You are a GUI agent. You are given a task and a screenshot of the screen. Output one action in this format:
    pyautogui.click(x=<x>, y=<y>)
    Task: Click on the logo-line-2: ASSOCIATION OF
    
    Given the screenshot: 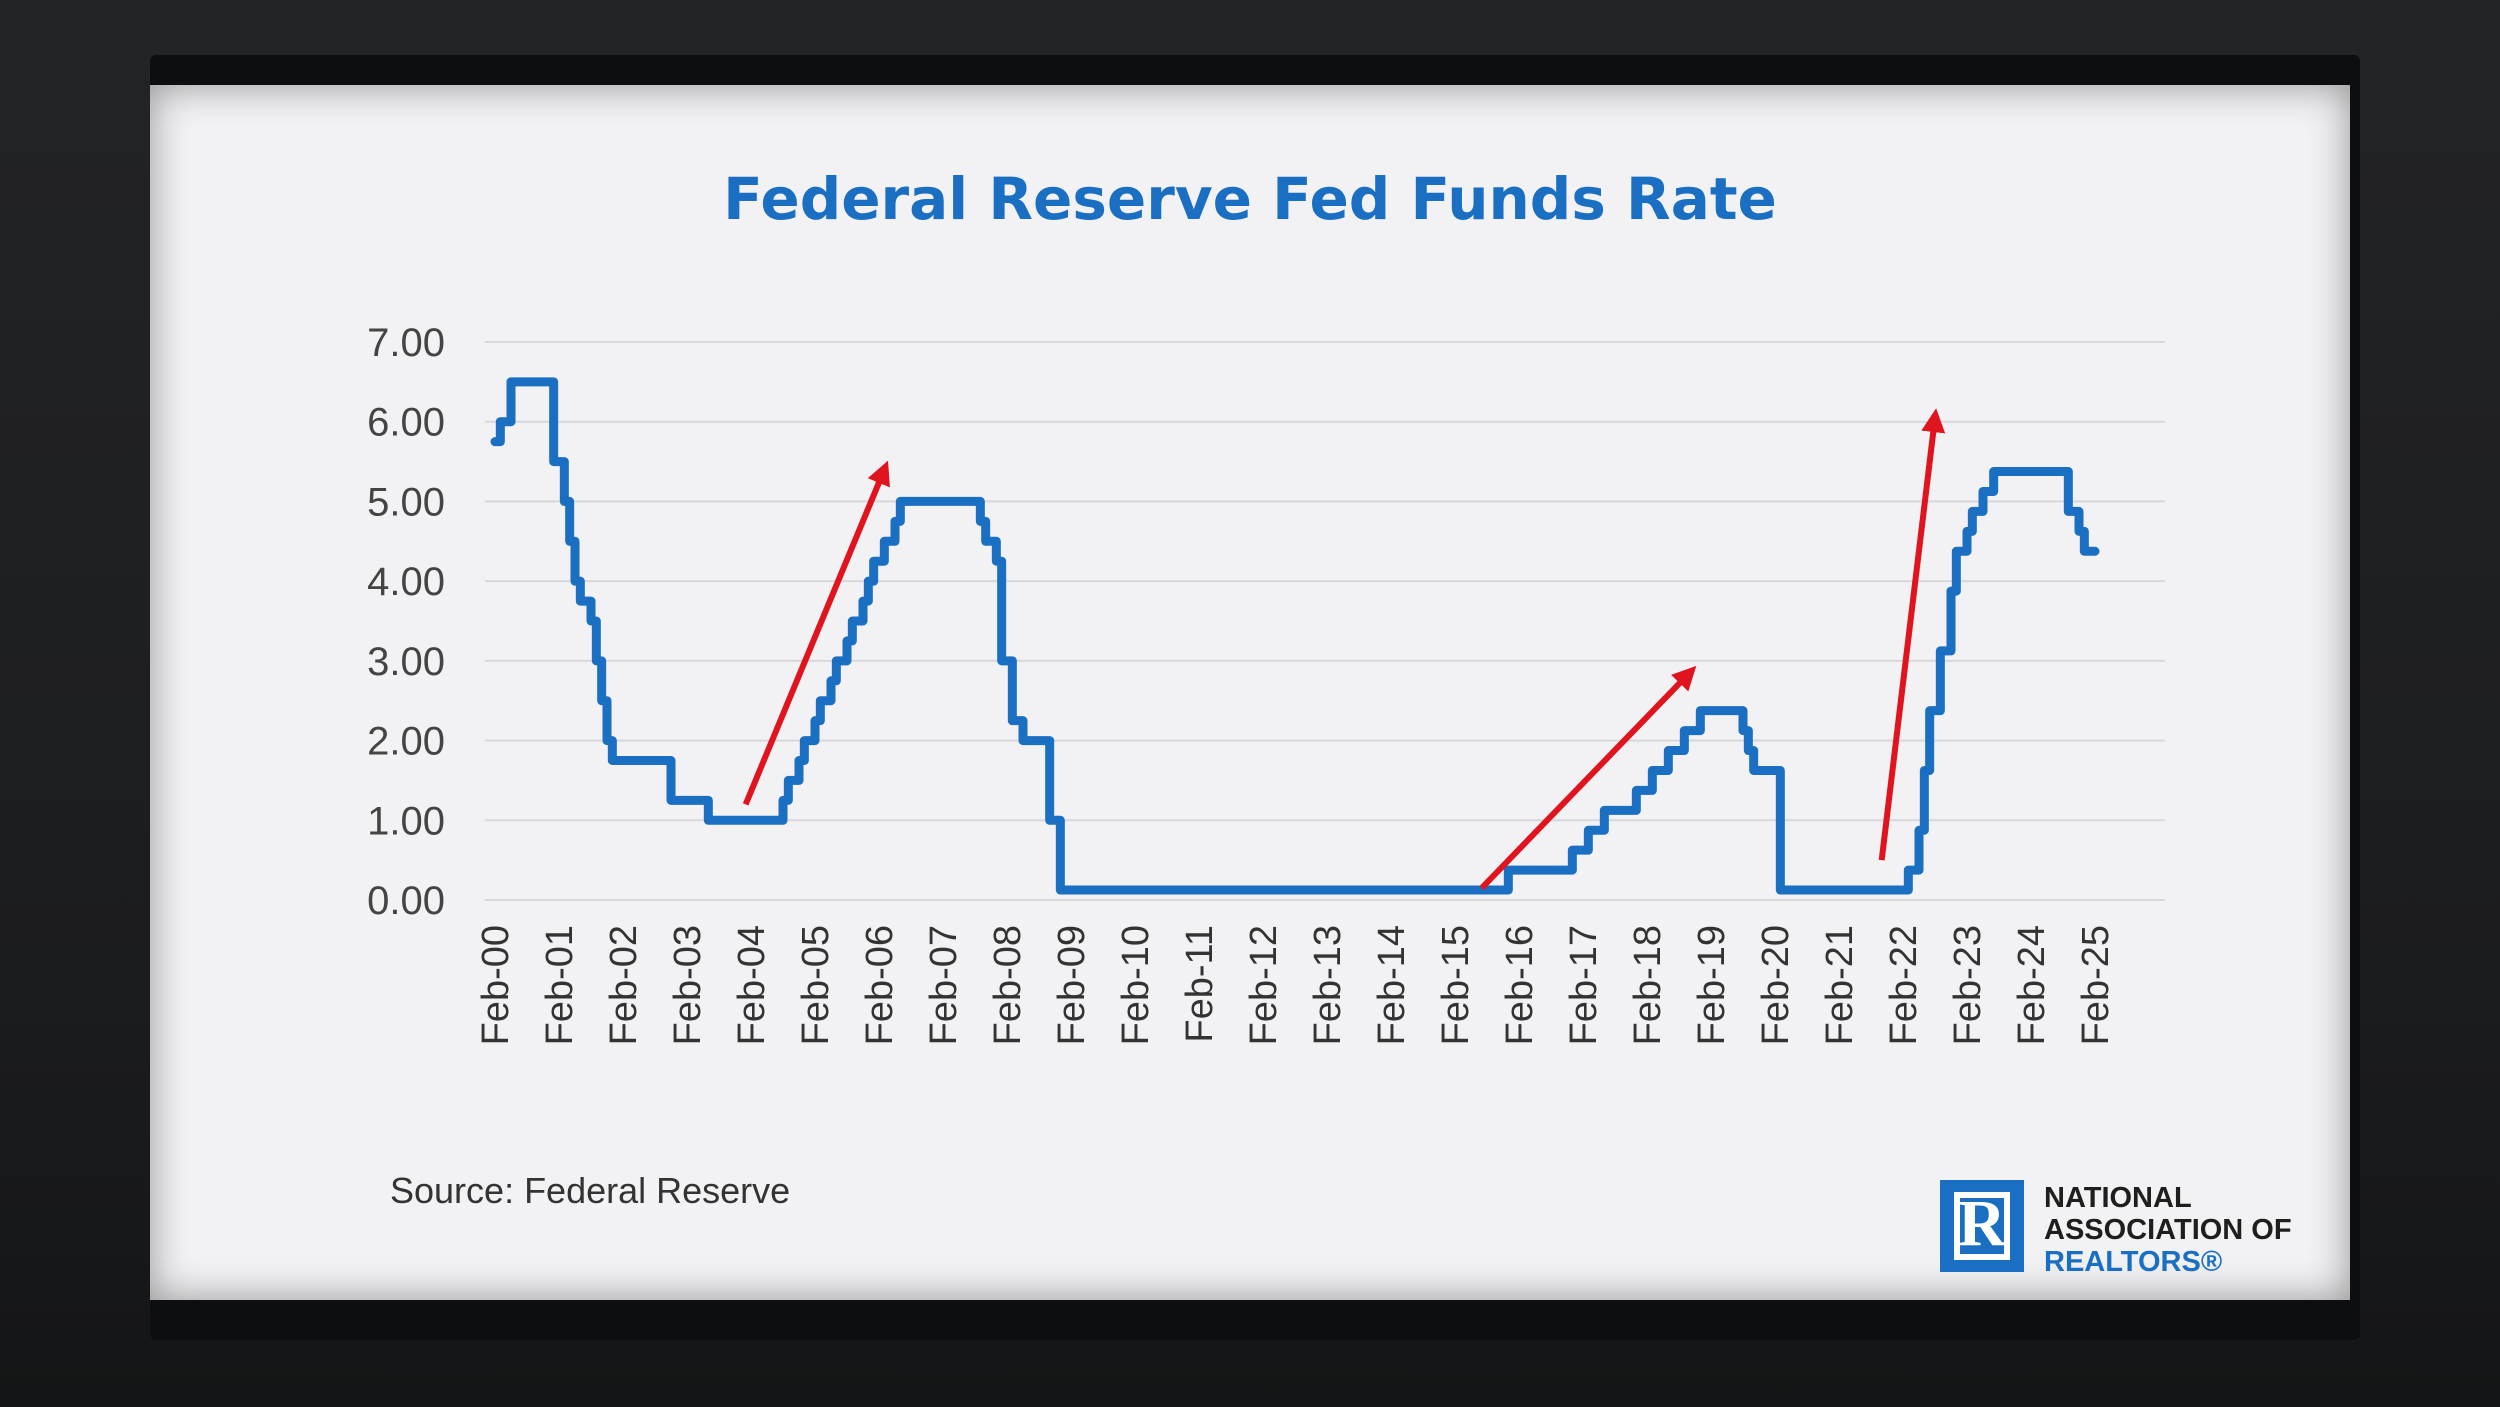 What is the action you would take?
    pyautogui.click(x=2168, y=1230)
    